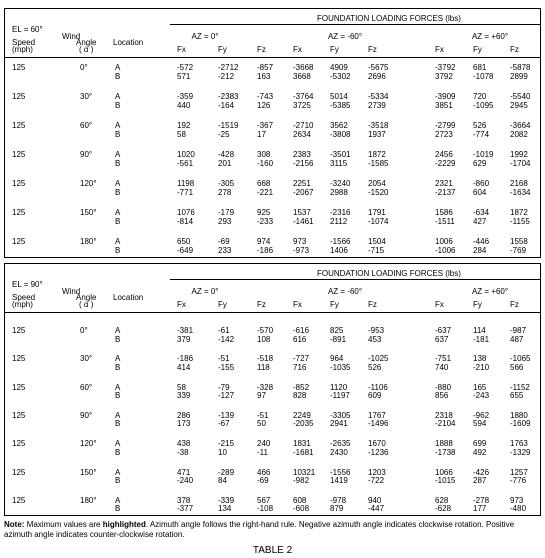 The image size is (545, 558). What do you see at coordinates (378, 452) in the screenshot?
I see `force-value: -1236` at bounding box center [378, 452].